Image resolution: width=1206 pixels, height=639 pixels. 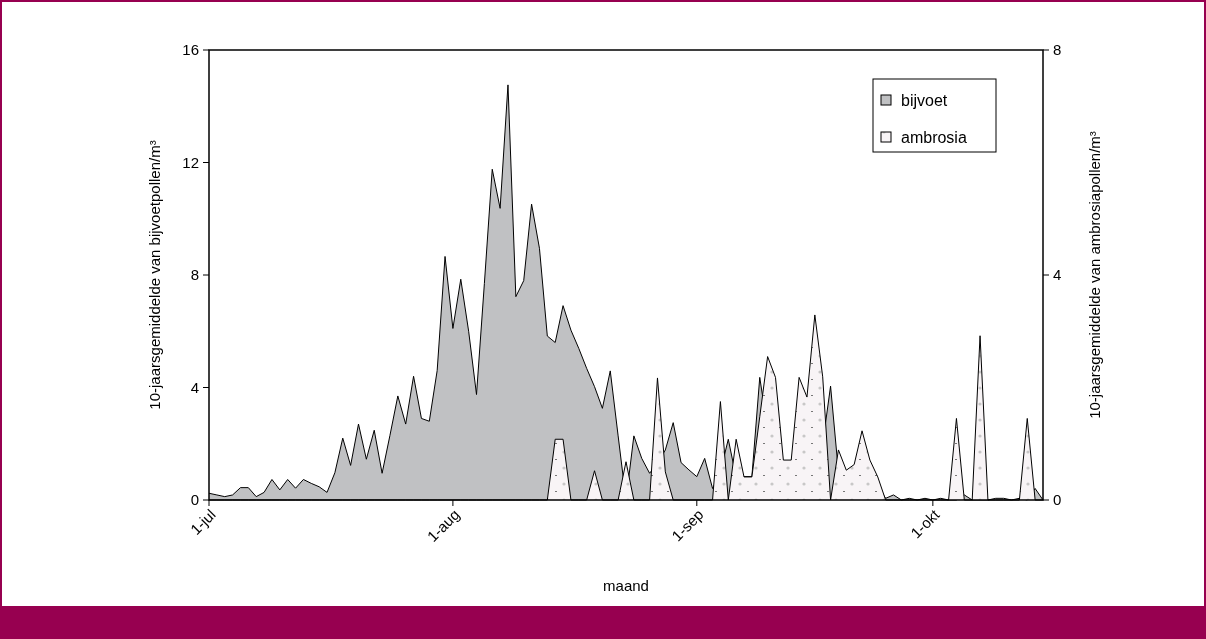 What do you see at coordinates (194, 500) in the screenshot?
I see `y-tick-label: 0` at bounding box center [194, 500].